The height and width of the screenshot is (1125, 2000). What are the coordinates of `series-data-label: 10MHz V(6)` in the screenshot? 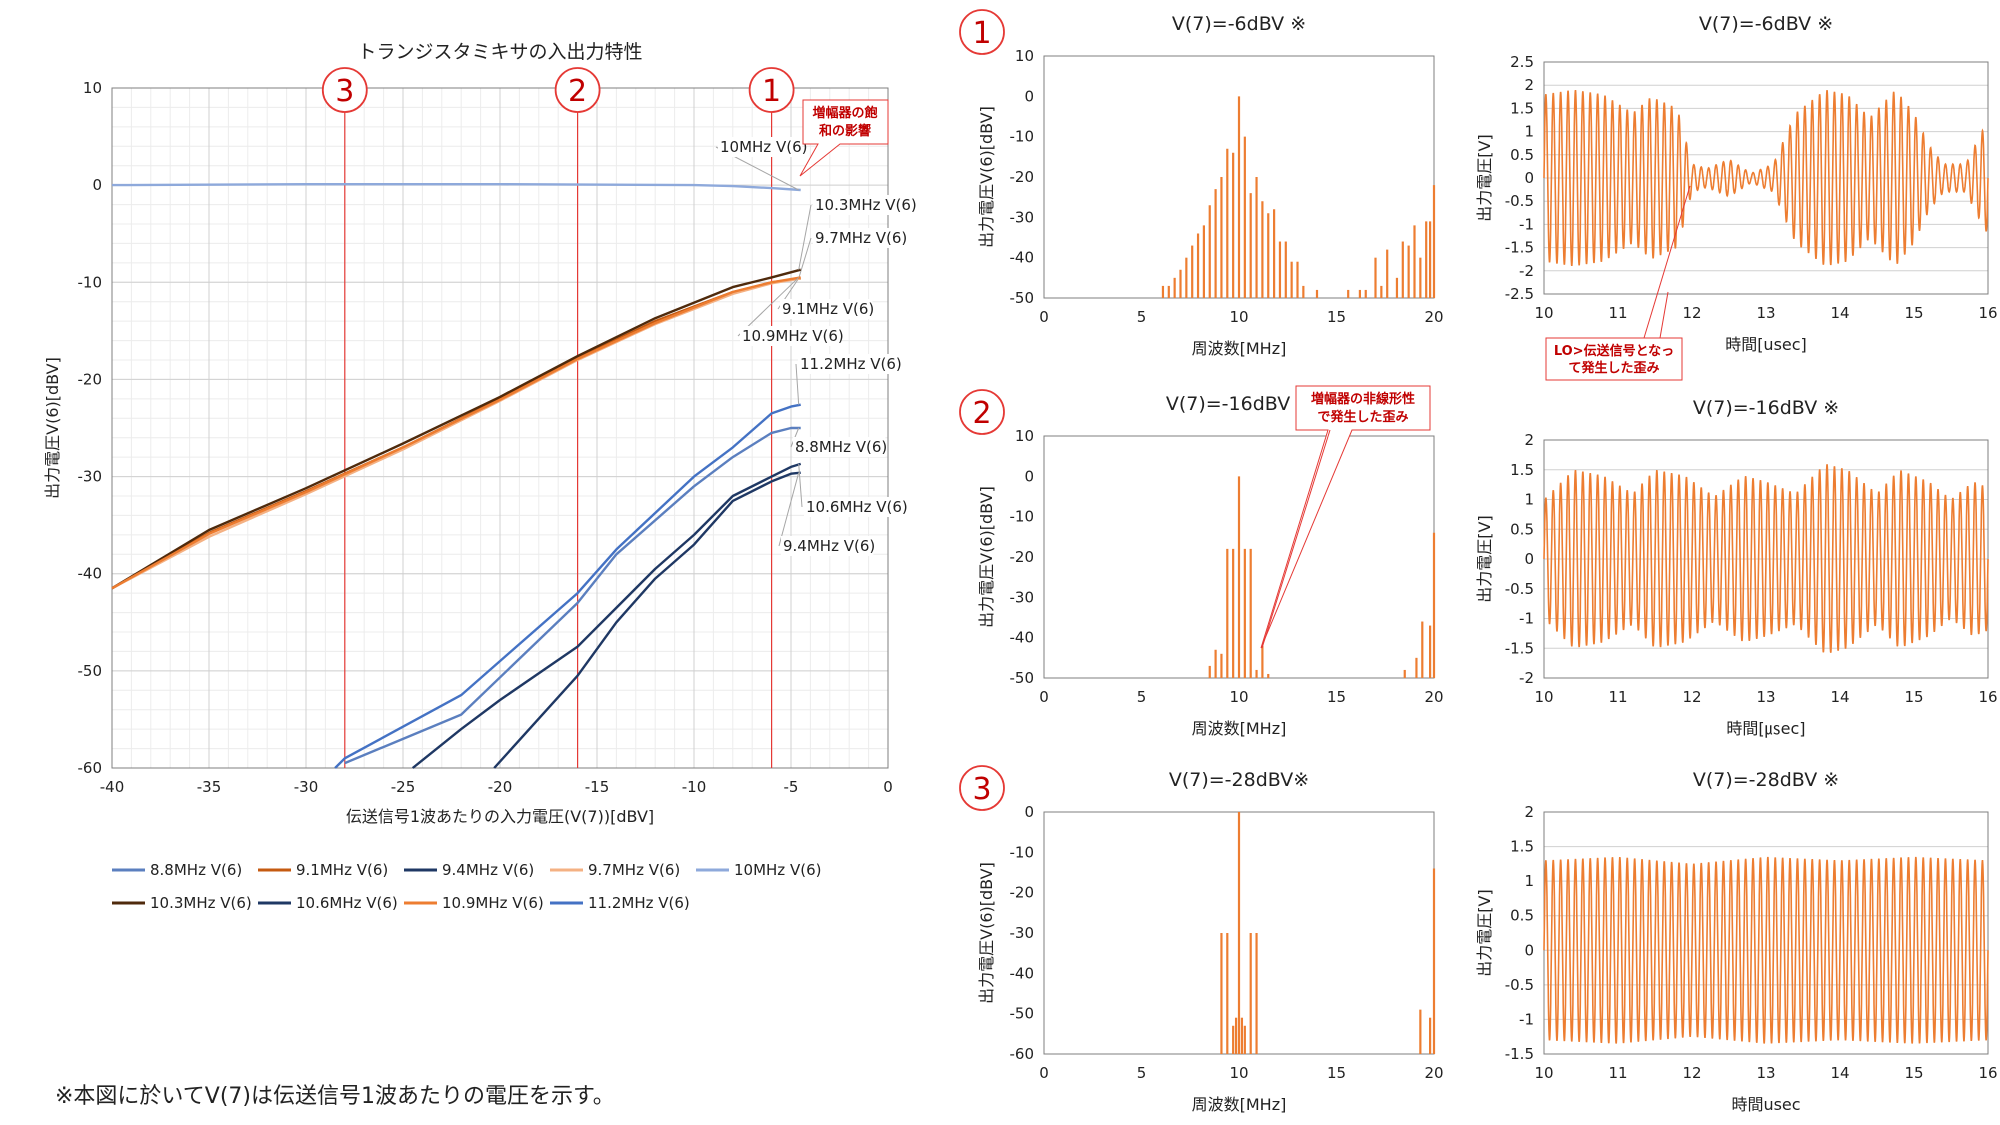 It's located at (763, 147).